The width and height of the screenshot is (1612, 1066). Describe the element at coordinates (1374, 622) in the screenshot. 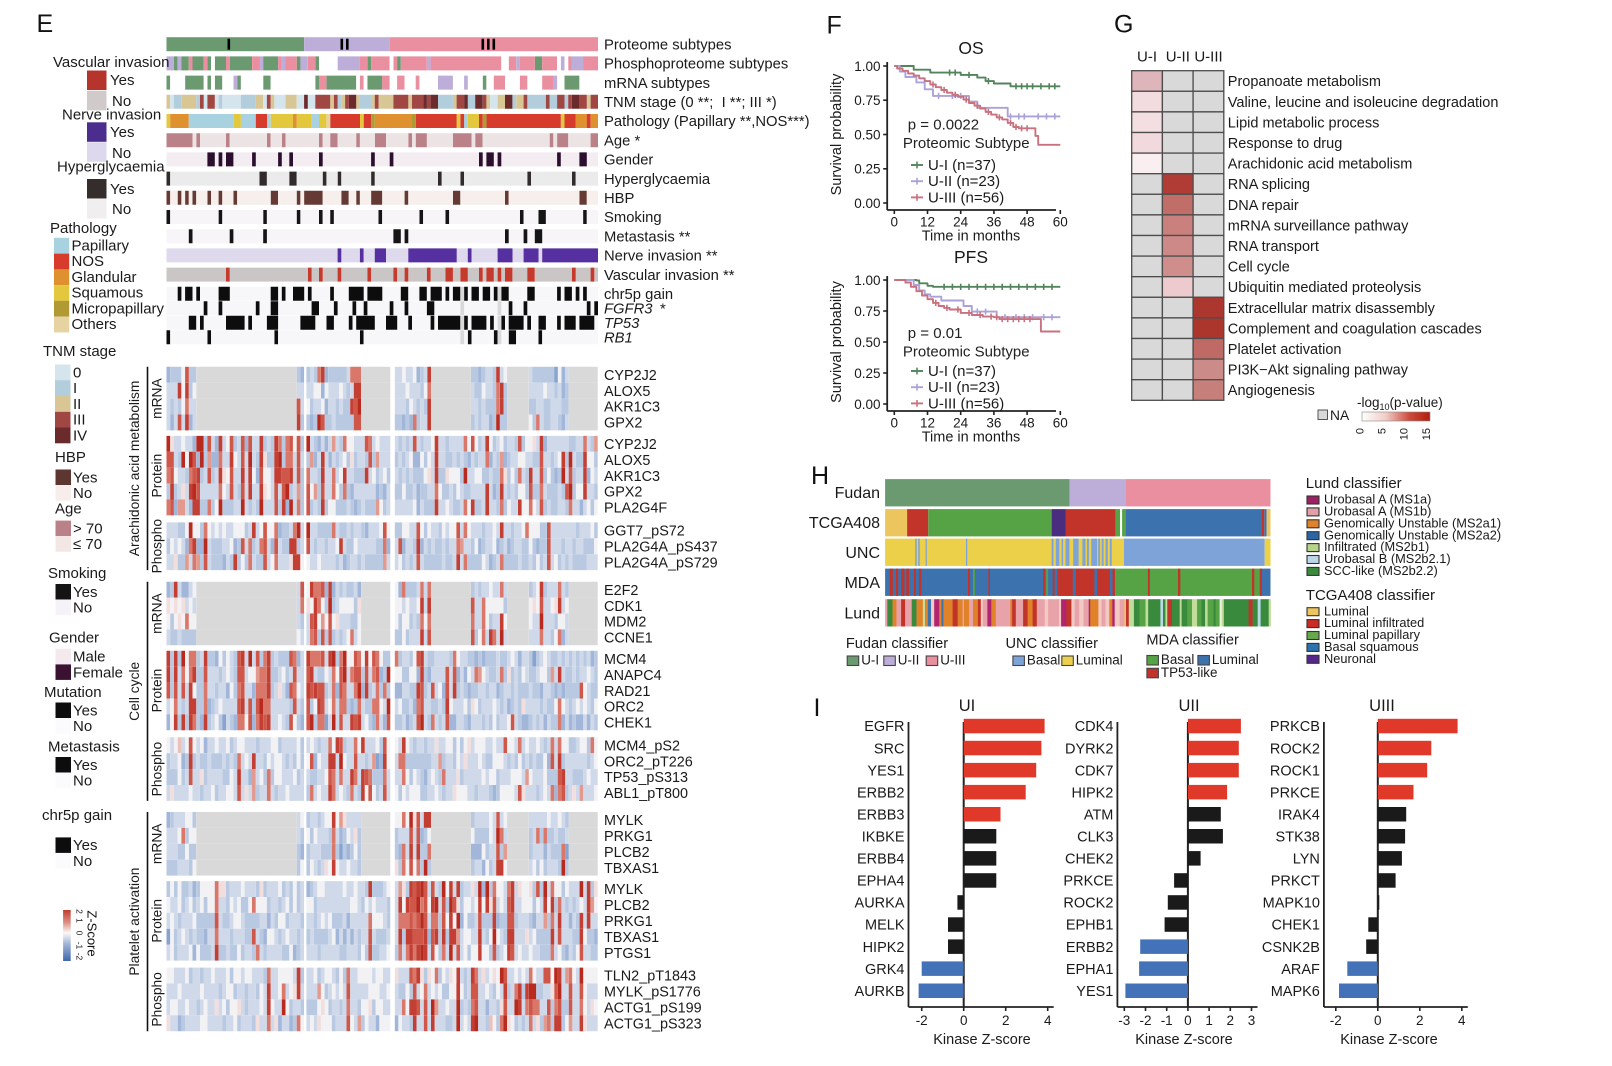

I see `svg-text: Luminal infiltrated` at that location.